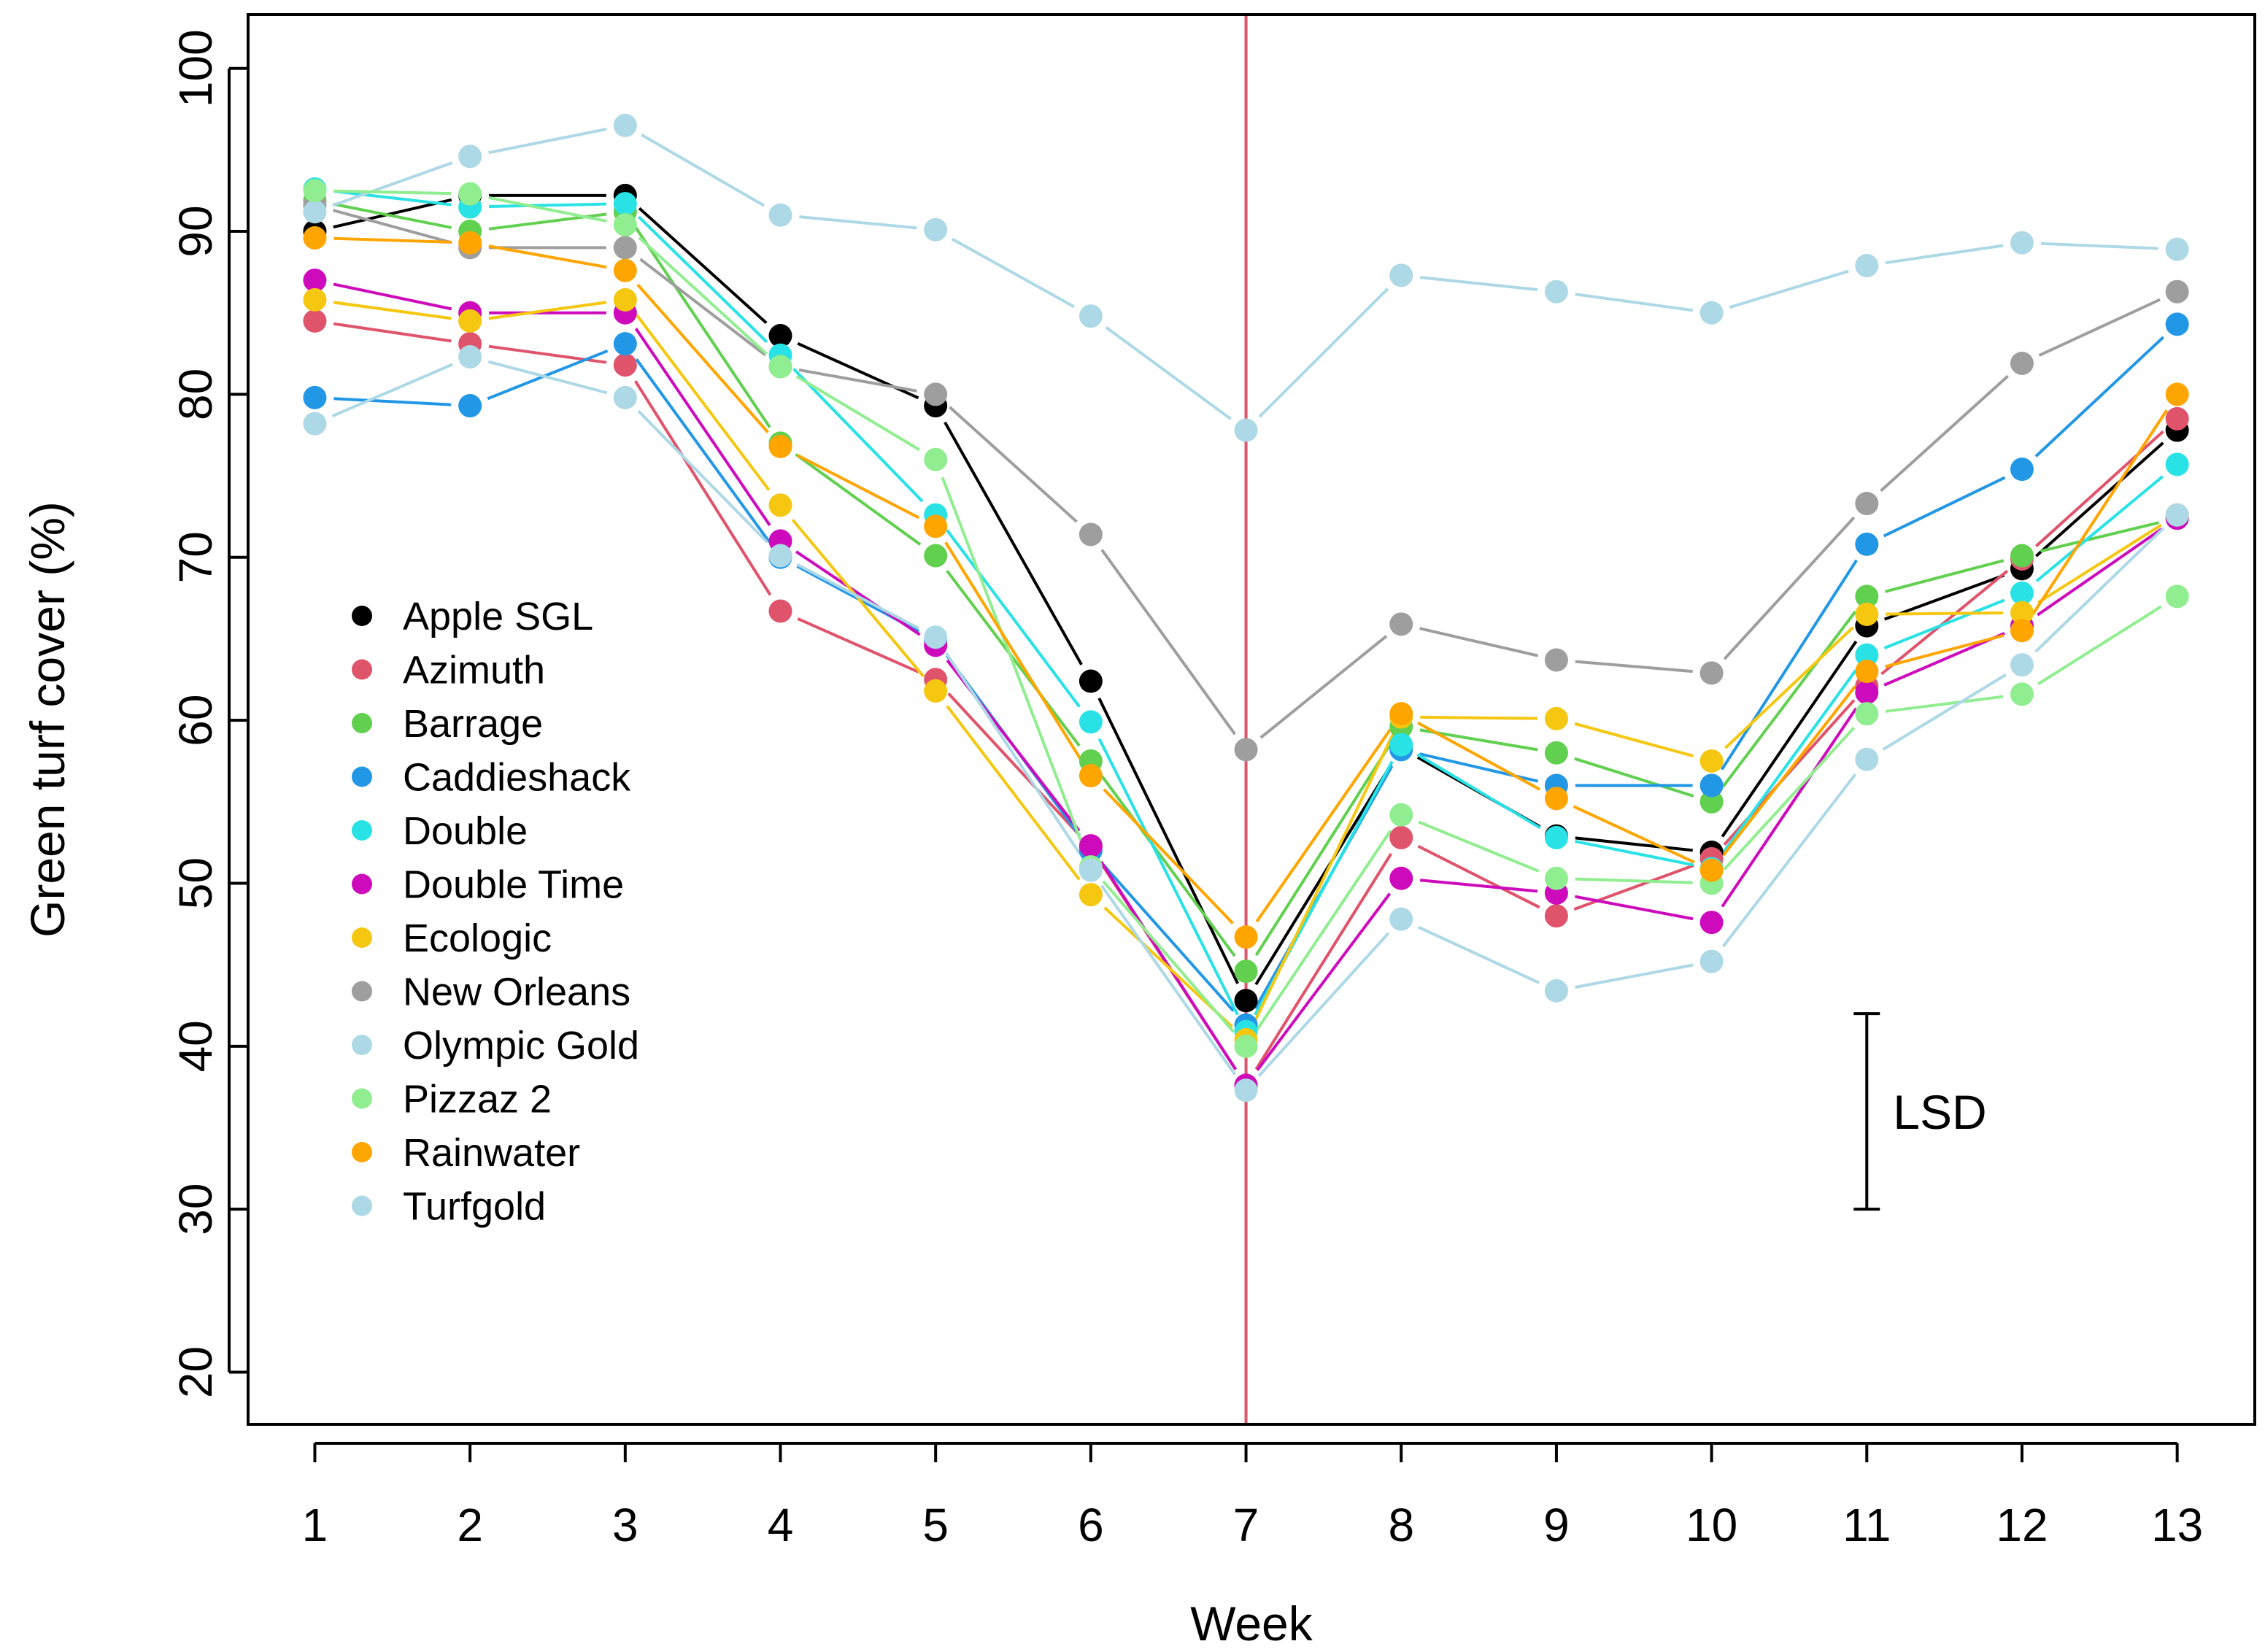  I want to click on legend-label: Apple SGL, so click(498, 616).